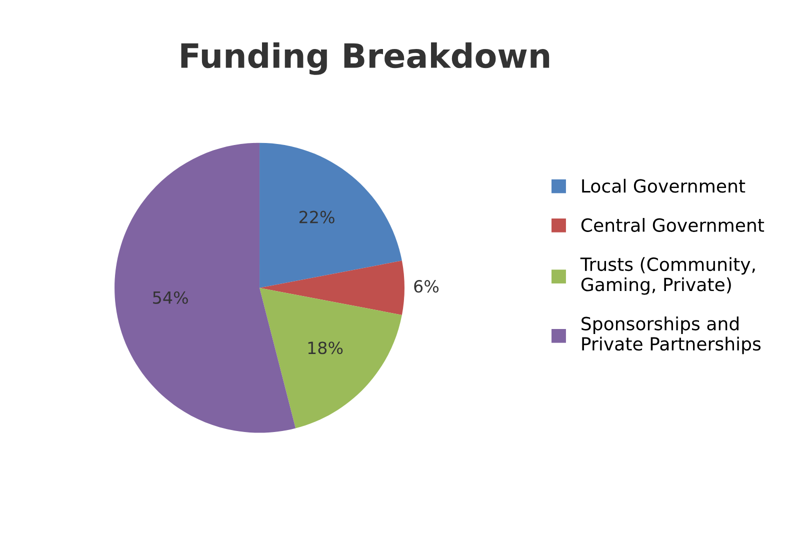  I want to click on data-label: 54%, so click(170, 297).